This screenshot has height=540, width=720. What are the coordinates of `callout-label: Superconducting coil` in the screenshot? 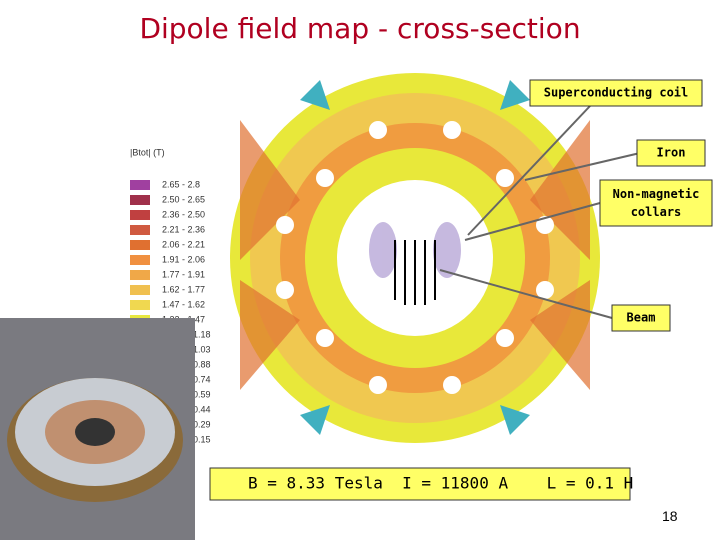 It's located at (616, 93).